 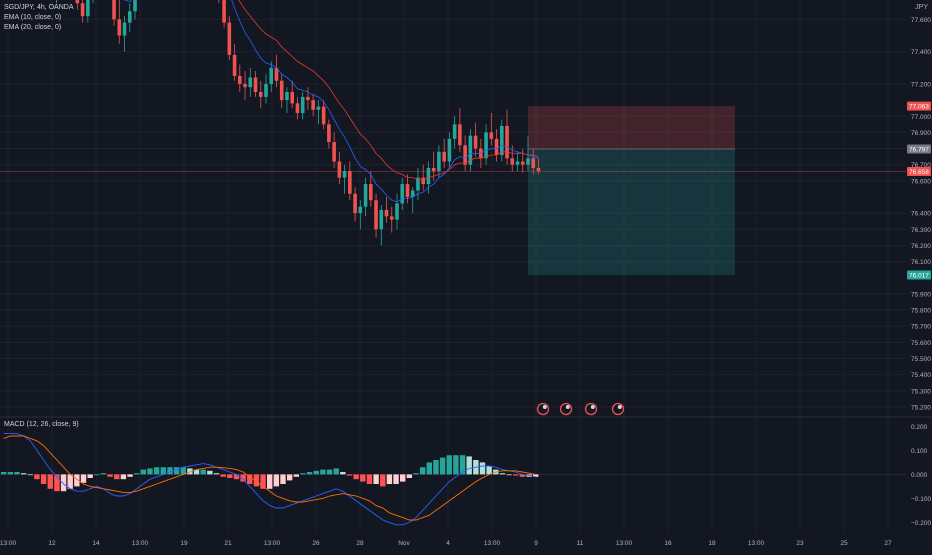 I want to click on price-tick-label: 77.600, so click(x=921, y=20).